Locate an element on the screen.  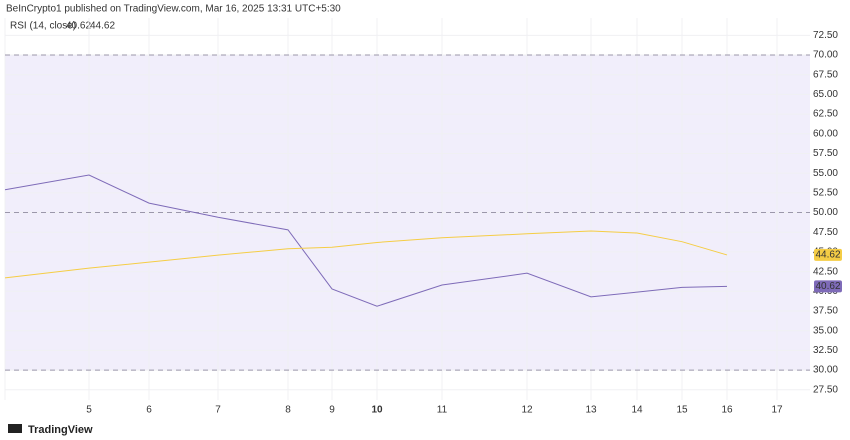
indicator-label: RSI (14, close) is located at coordinates (43, 26).